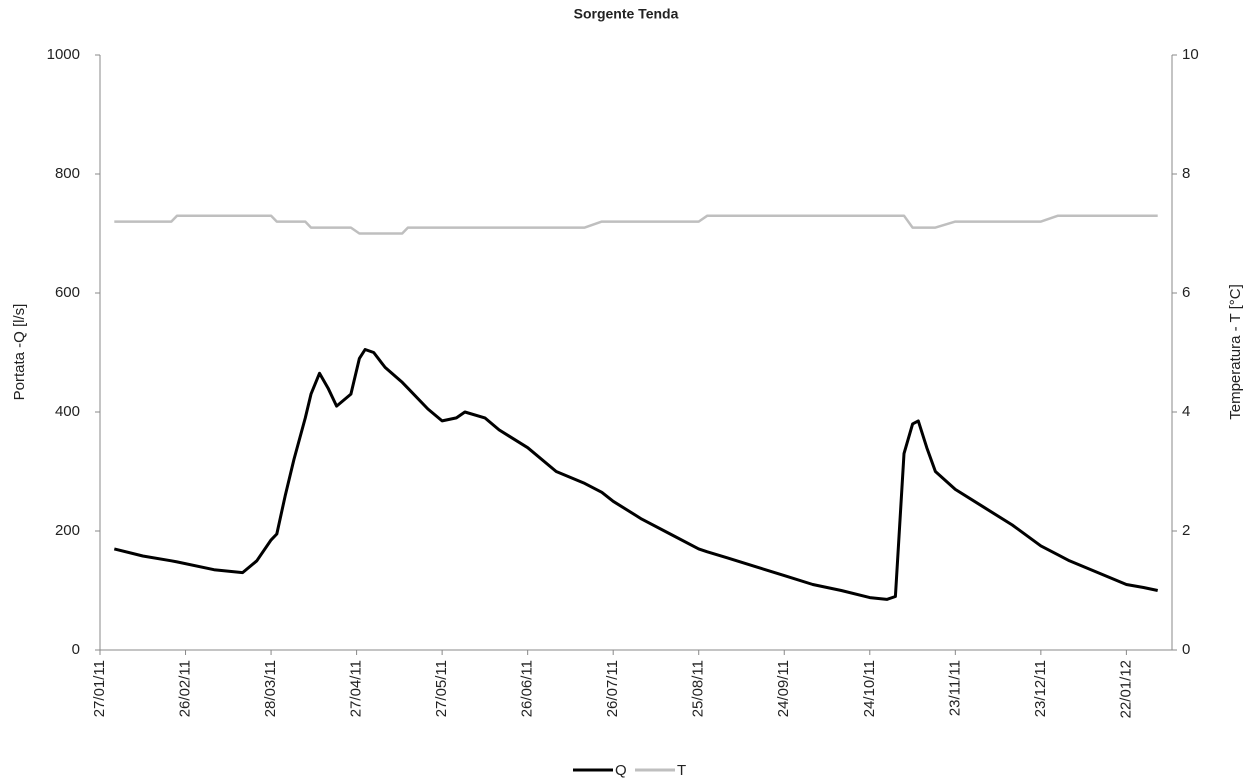 This screenshot has width=1253, height=780. What do you see at coordinates (67, 411) in the screenshot?
I see `y-tick-label: 400` at bounding box center [67, 411].